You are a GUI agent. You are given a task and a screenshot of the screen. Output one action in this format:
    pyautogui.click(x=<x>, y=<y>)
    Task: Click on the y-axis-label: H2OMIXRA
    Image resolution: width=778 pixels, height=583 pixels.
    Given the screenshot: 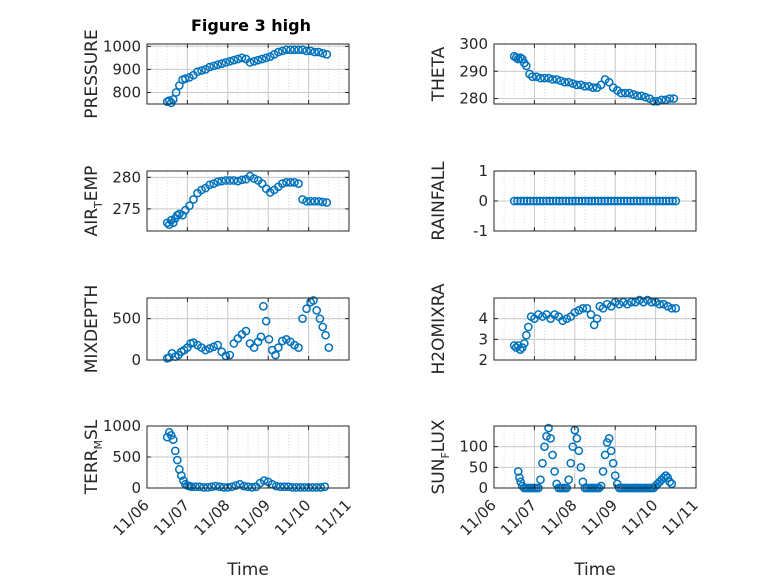 What is the action you would take?
    pyautogui.click(x=439, y=328)
    